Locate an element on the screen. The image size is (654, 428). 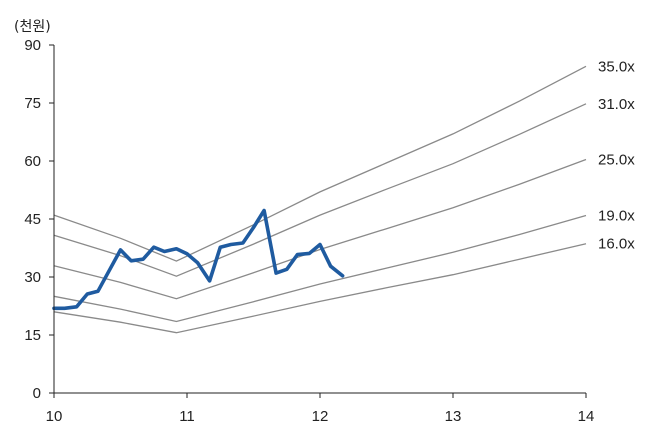
x-tick-label: 10 is located at coordinates (54, 416).